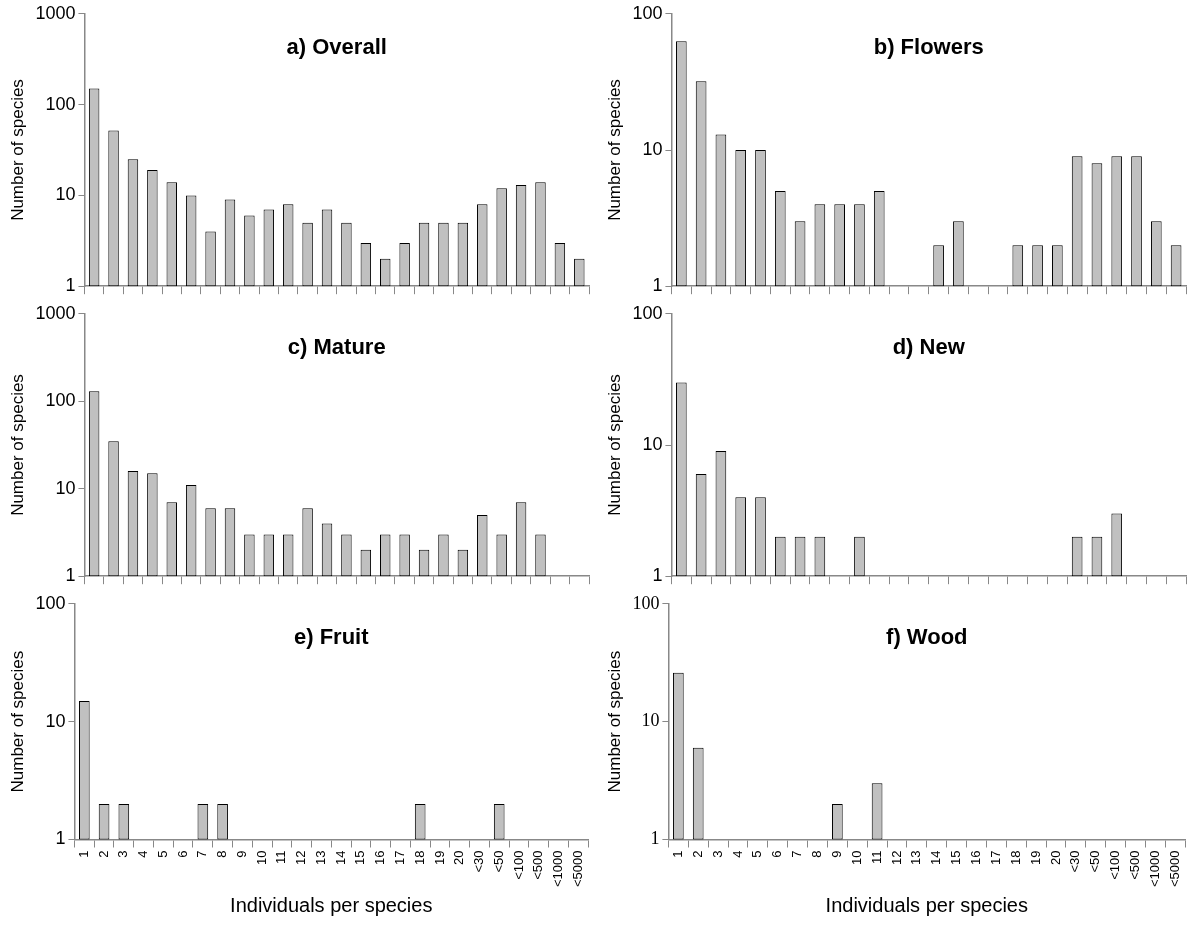 The width and height of the screenshot is (1194, 926). What do you see at coordinates (929, 346) in the screenshot?
I see `text: d) New` at bounding box center [929, 346].